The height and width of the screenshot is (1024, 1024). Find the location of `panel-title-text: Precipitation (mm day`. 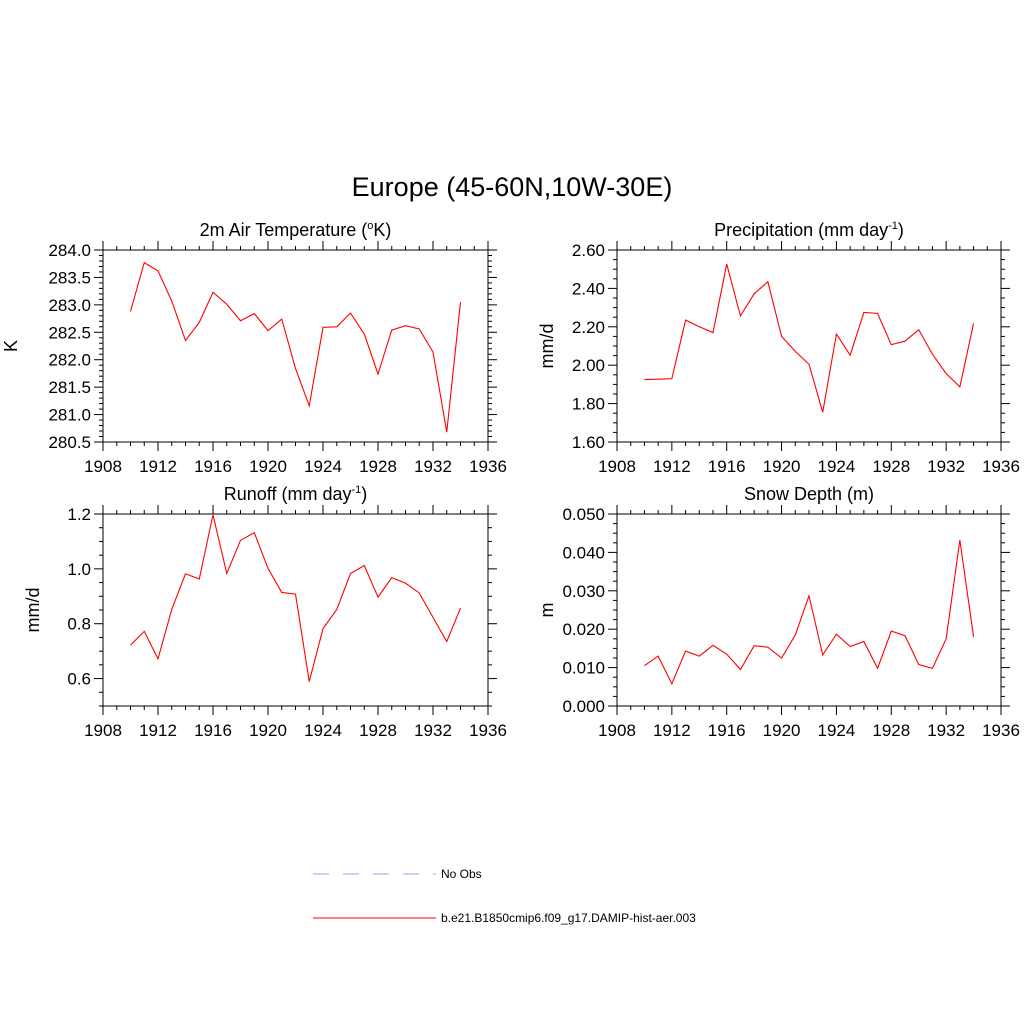

panel-title-text: Precipitation (mm day is located at coordinates (801, 230).